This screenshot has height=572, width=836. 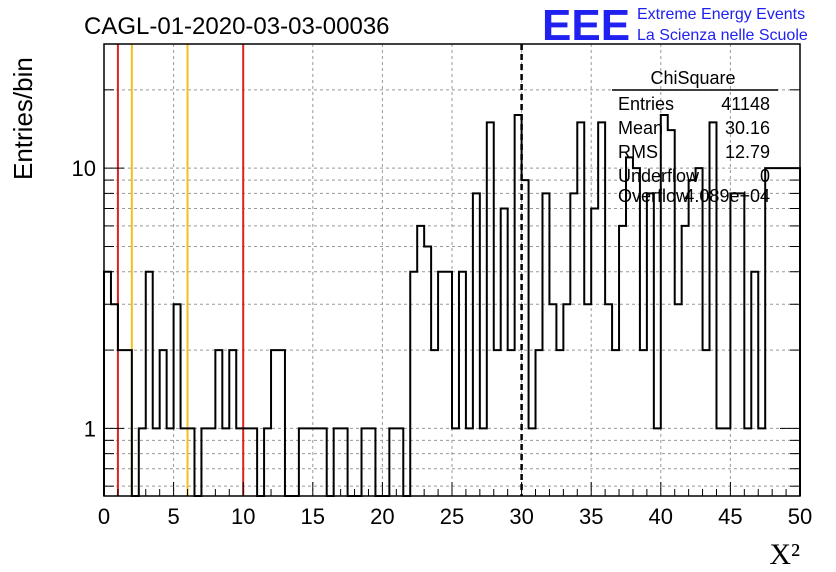 I want to click on stats-value: 30.16, so click(x=747, y=128).